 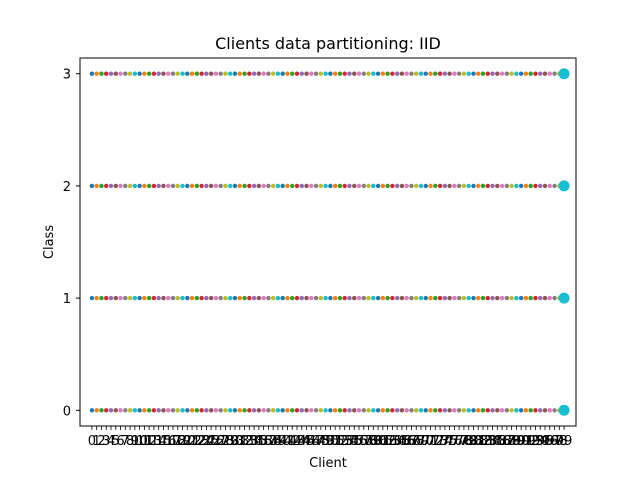 What do you see at coordinates (316, 441) in the screenshot?
I see `x-tick-label: 47` at bounding box center [316, 441].